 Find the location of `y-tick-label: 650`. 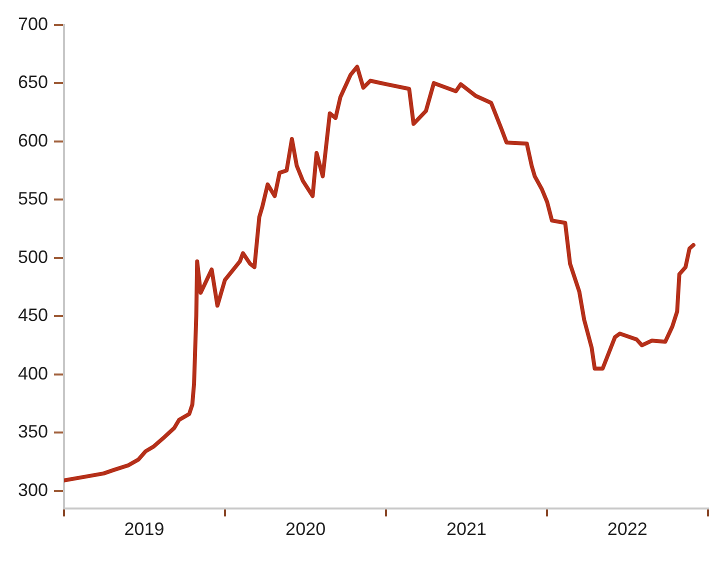

y-tick-label: 650 is located at coordinates (33, 82).